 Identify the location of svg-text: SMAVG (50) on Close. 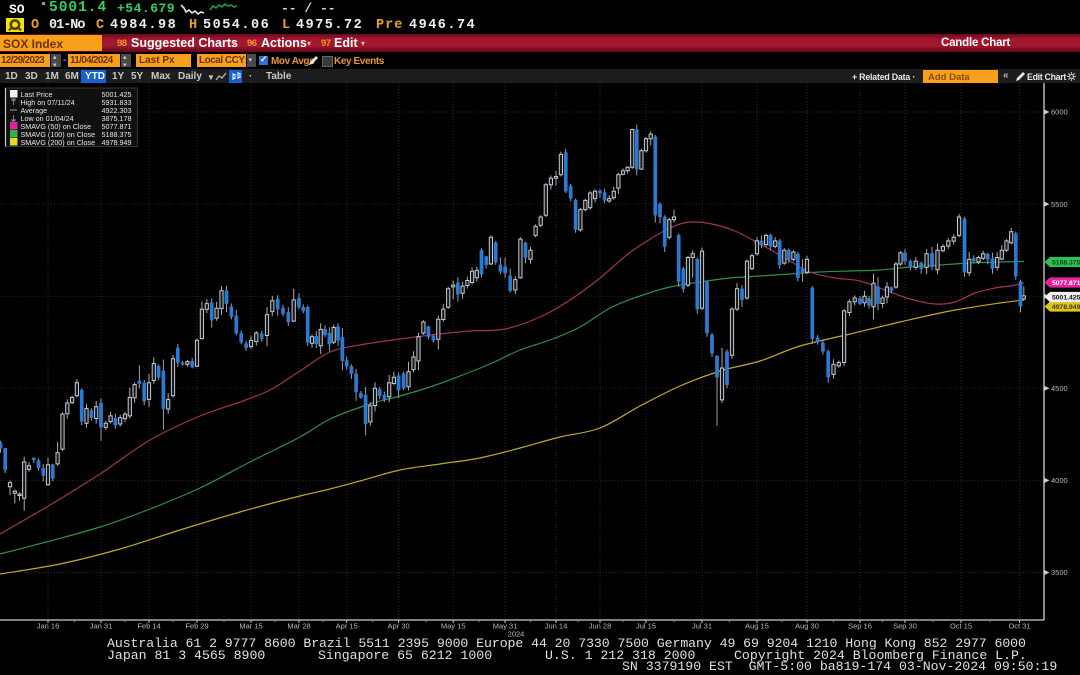
(56, 126).